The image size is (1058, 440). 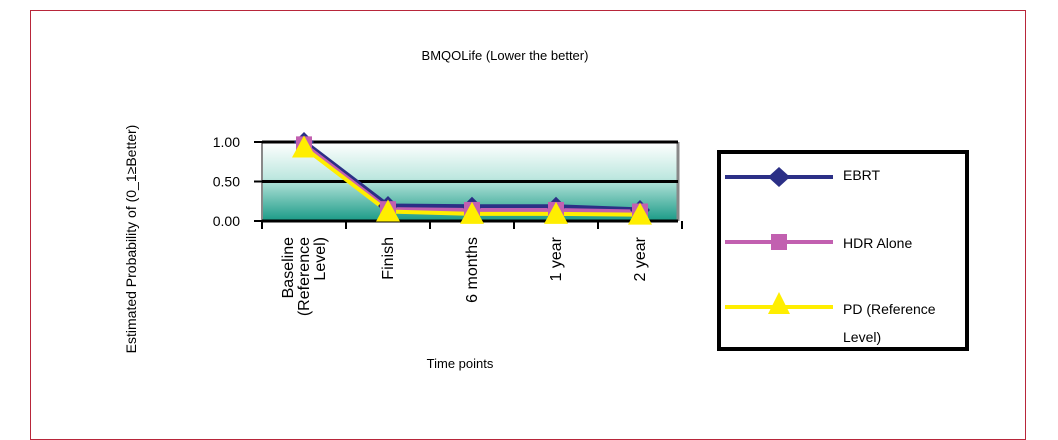 What do you see at coordinates (779, 177) in the screenshot?
I see `legend-marker-ebrt` at bounding box center [779, 177].